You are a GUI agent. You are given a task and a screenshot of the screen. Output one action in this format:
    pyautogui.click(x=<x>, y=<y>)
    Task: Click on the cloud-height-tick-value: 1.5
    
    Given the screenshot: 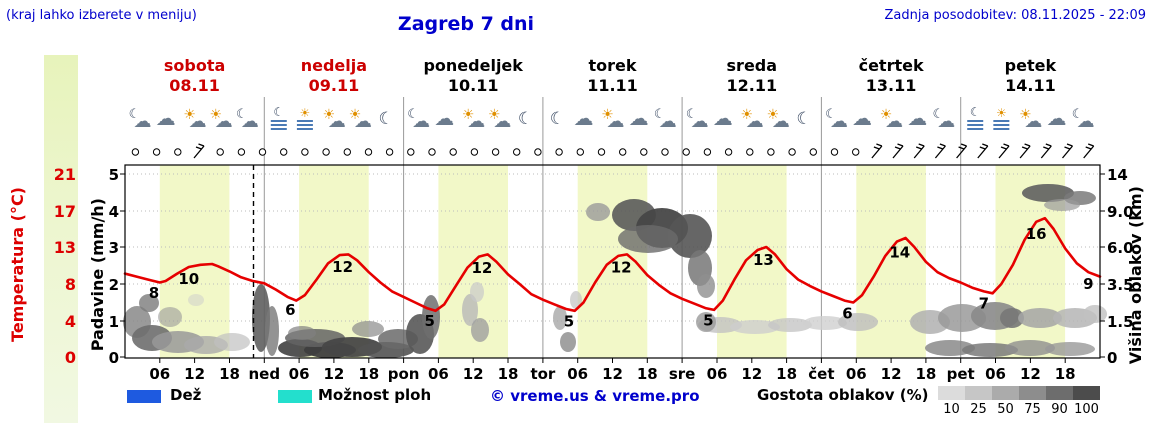 What is the action you would take?
    pyautogui.click(x=1120, y=322)
    